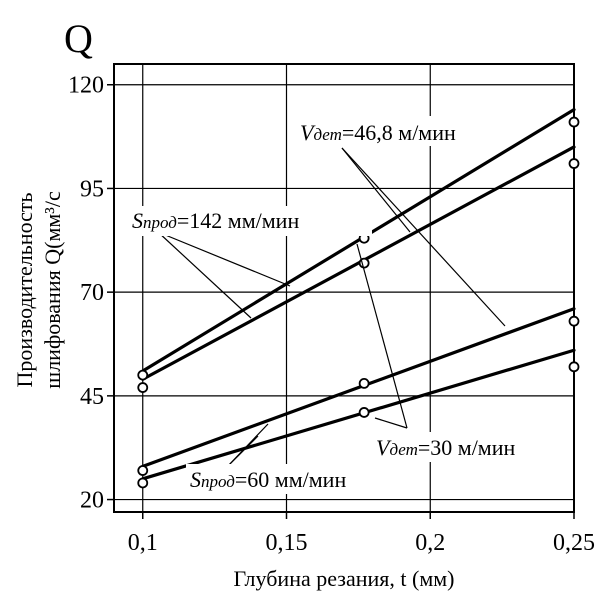 The width and height of the screenshot is (596, 597). I want to click on x-axis-label: Глубина резания, t (мм), so click(343, 578).